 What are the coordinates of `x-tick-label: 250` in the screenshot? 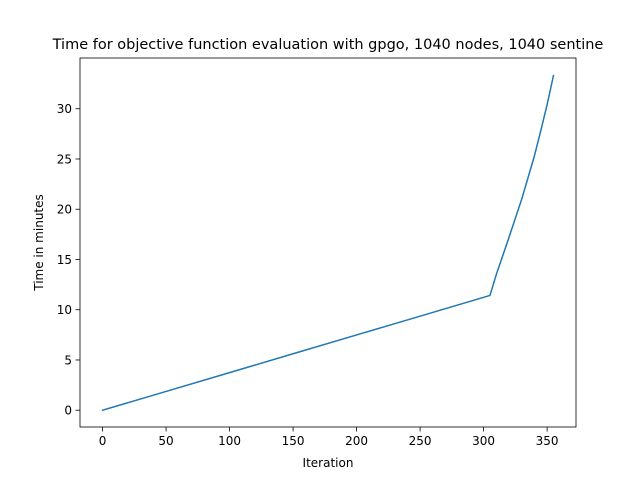 It's located at (420, 441).